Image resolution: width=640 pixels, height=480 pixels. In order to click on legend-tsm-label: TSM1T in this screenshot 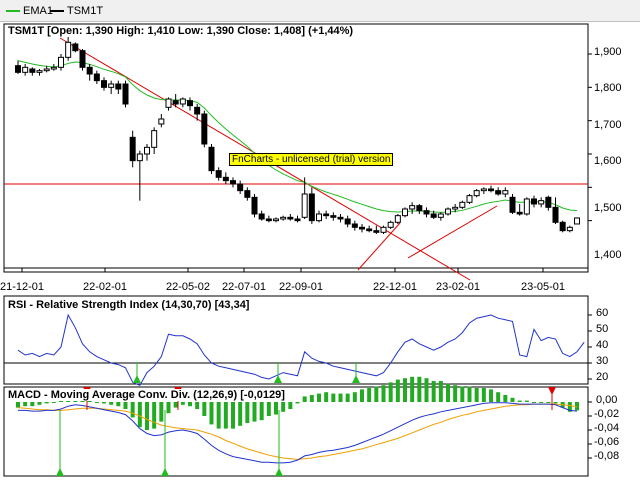, I will do `click(85, 11)`.